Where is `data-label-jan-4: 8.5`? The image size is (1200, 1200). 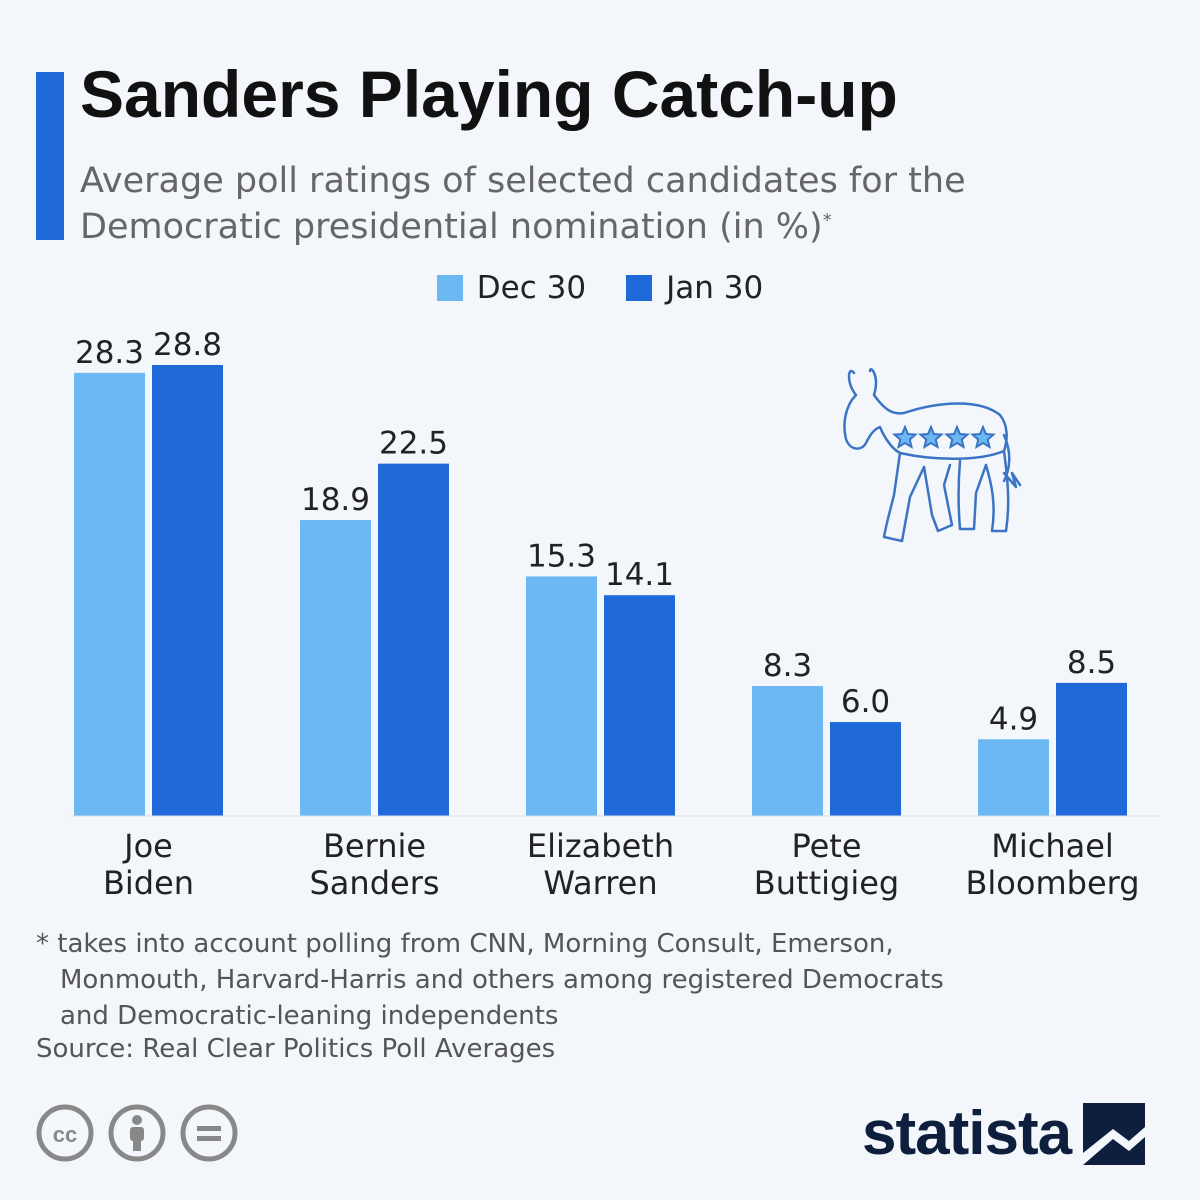 data-label-jan-4: 8.5 is located at coordinates (1091, 663).